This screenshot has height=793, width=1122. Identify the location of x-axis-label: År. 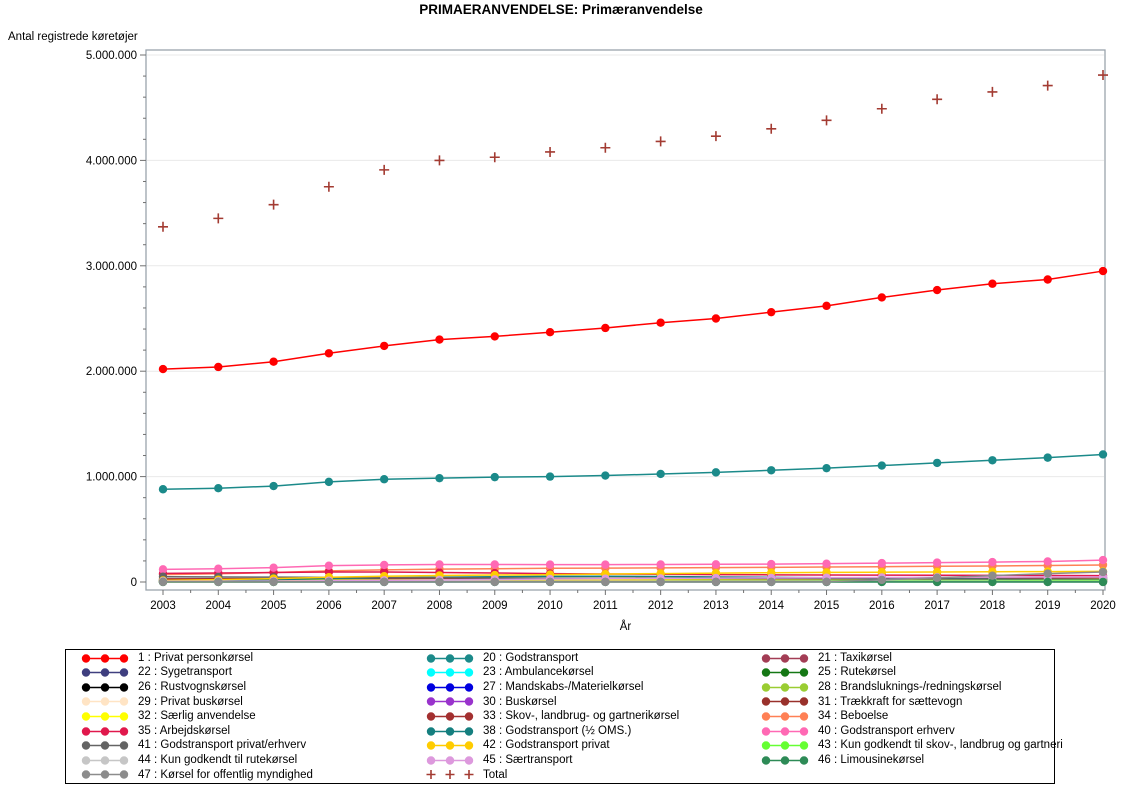
(625, 627).